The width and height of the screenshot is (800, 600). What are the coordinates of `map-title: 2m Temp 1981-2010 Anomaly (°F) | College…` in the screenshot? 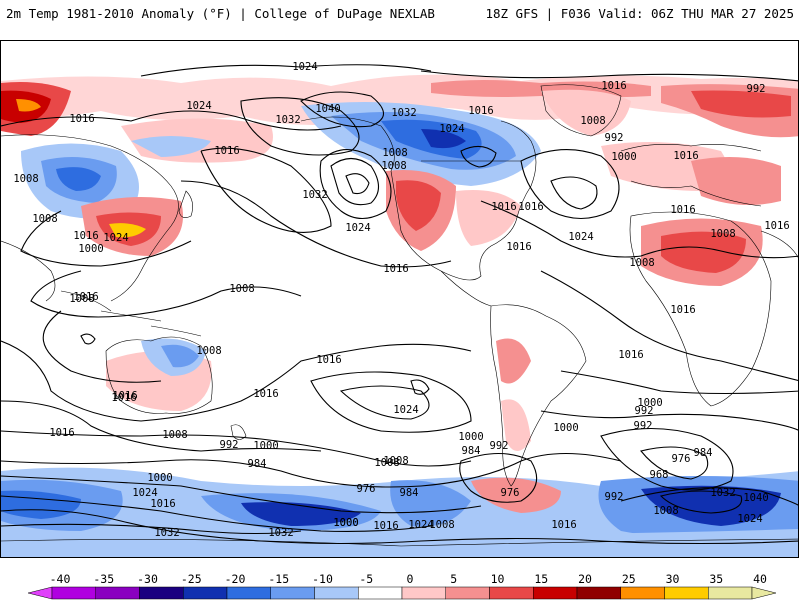 It's located at (220, 13).